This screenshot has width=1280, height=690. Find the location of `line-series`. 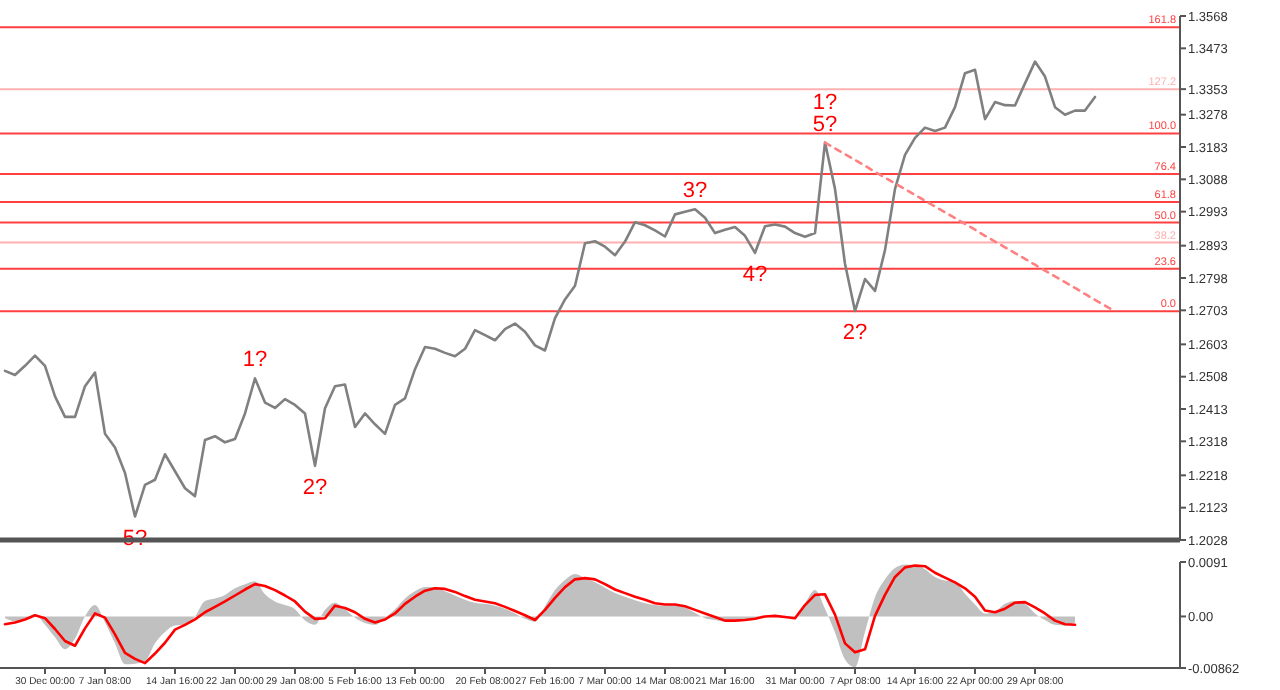

line-series is located at coordinates (970, 227).